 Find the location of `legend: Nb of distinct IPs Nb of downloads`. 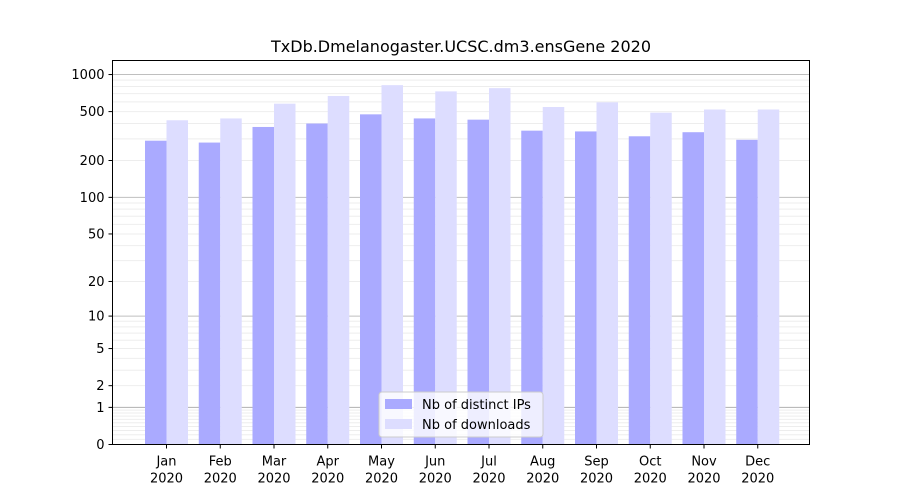

legend: Nb of distinct IPs Nb of downloads is located at coordinates (461, 414).